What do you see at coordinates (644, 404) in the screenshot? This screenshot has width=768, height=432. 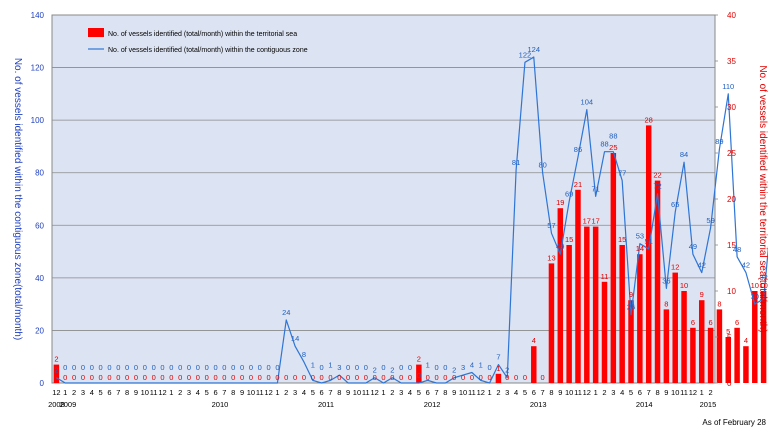 I see `year-label: 2014` at bounding box center [644, 404].